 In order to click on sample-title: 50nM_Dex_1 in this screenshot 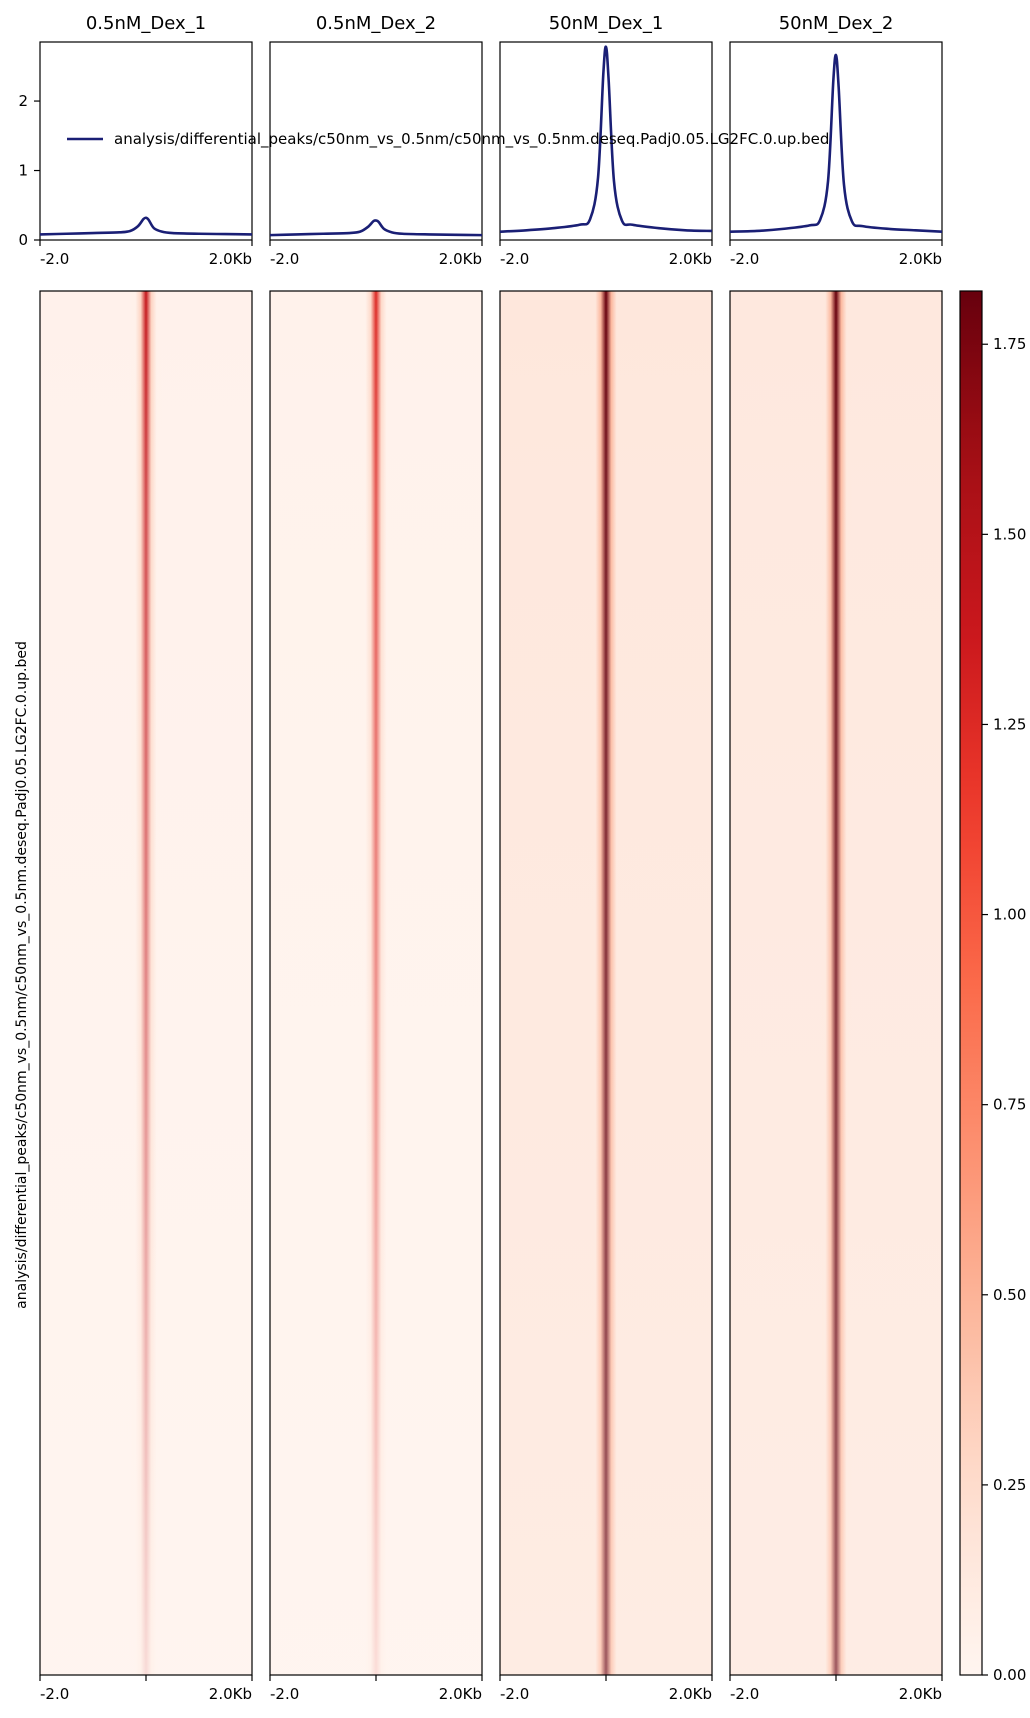, I will do `click(606, 23)`.